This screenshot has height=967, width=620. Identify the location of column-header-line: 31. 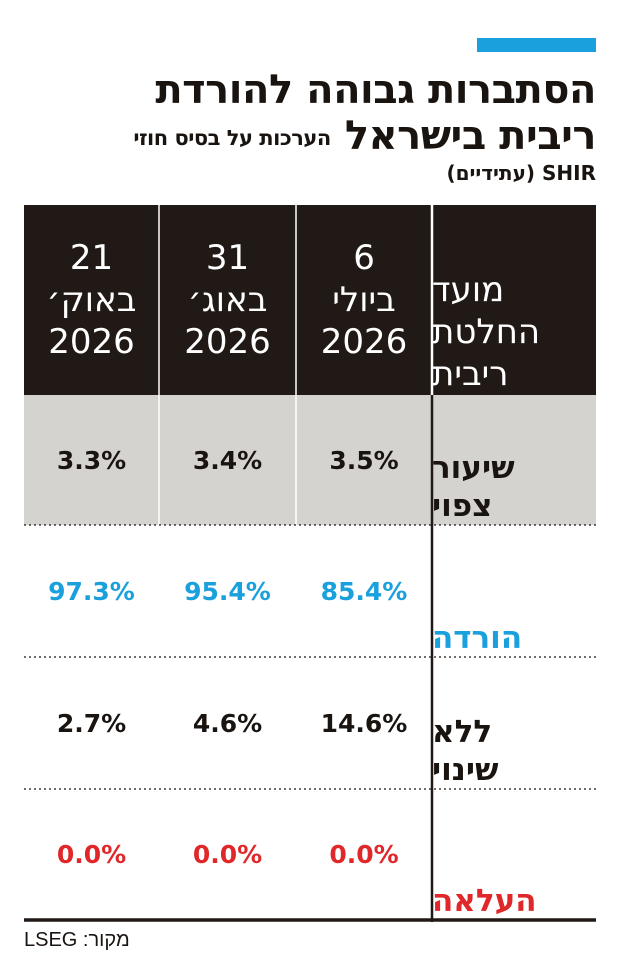
(227, 258).